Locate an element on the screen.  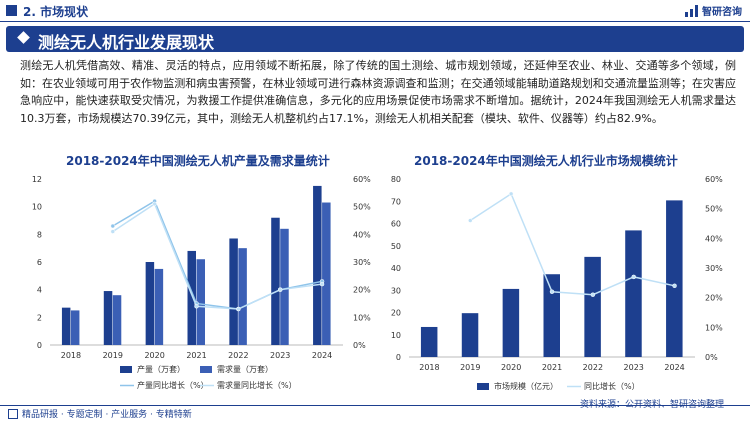
chart1-y2tick: 20% is located at coordinates (362, 290).